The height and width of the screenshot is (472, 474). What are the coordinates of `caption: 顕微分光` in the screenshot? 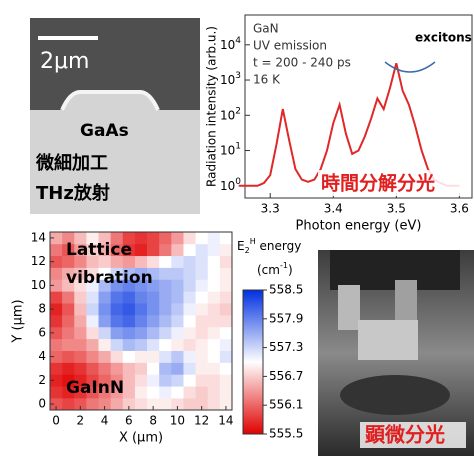 It's located at (405, 435).